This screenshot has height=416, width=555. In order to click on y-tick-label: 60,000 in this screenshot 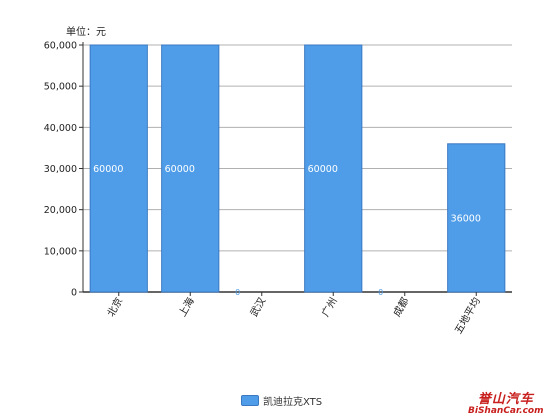, I will do `click(60, 46)`.